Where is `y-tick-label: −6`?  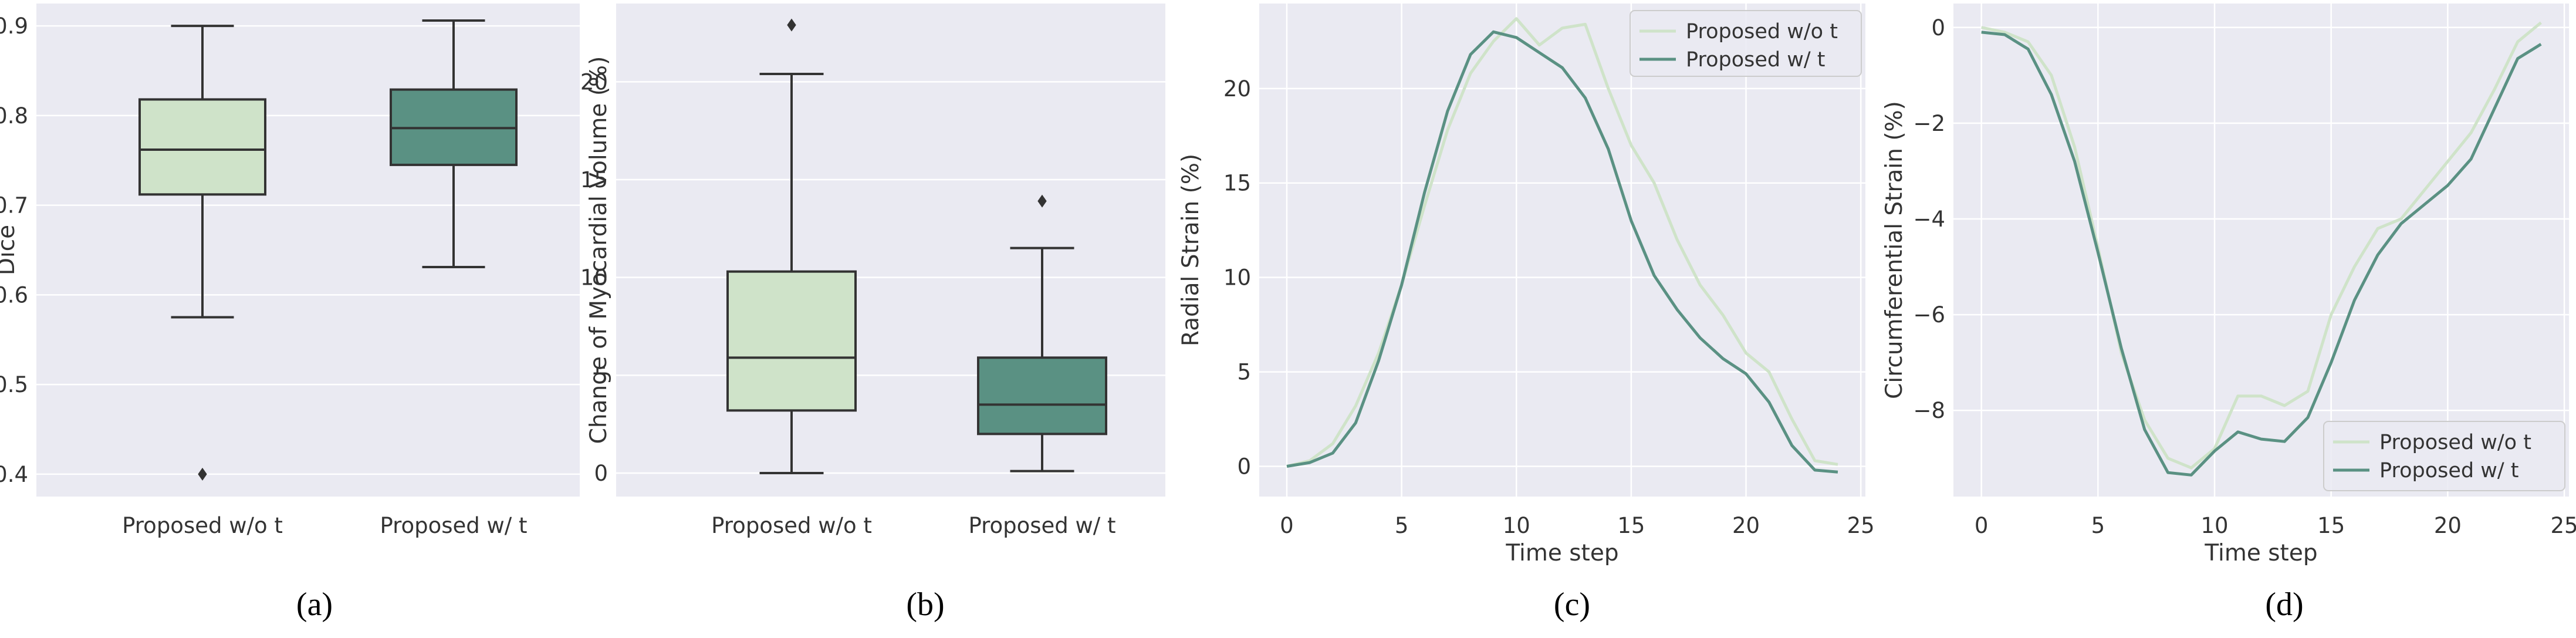
y-tick-label: −6 is located at coordinates (1929, 315).